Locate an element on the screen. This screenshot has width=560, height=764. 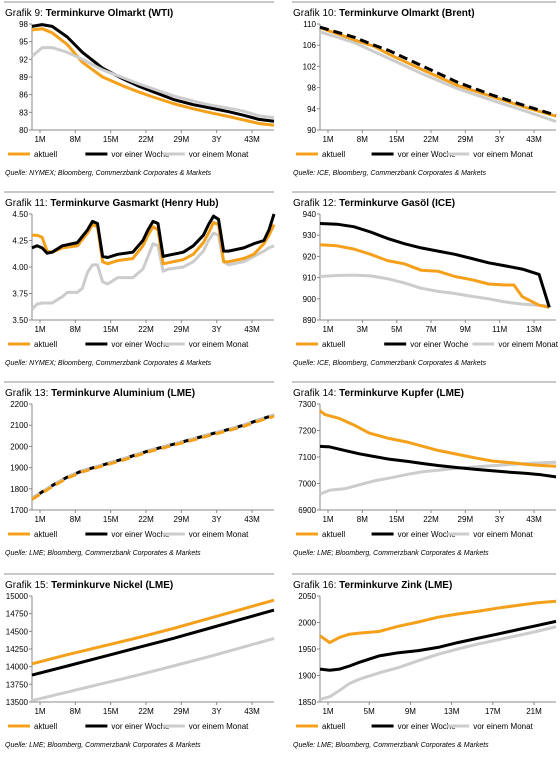
y-tick-label: 4.00 is located at coordinates (20, 267).